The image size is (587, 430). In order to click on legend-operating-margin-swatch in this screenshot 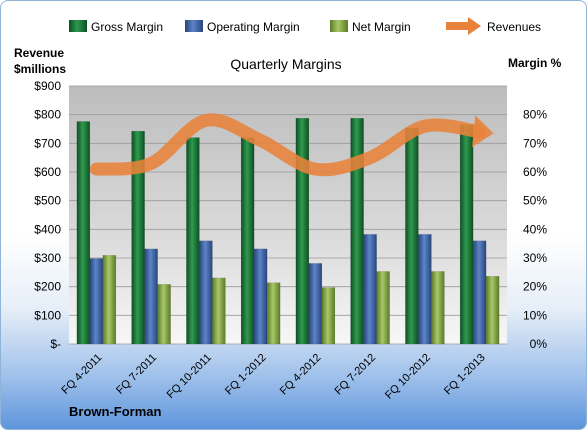, I will do `click(194, 26)`.